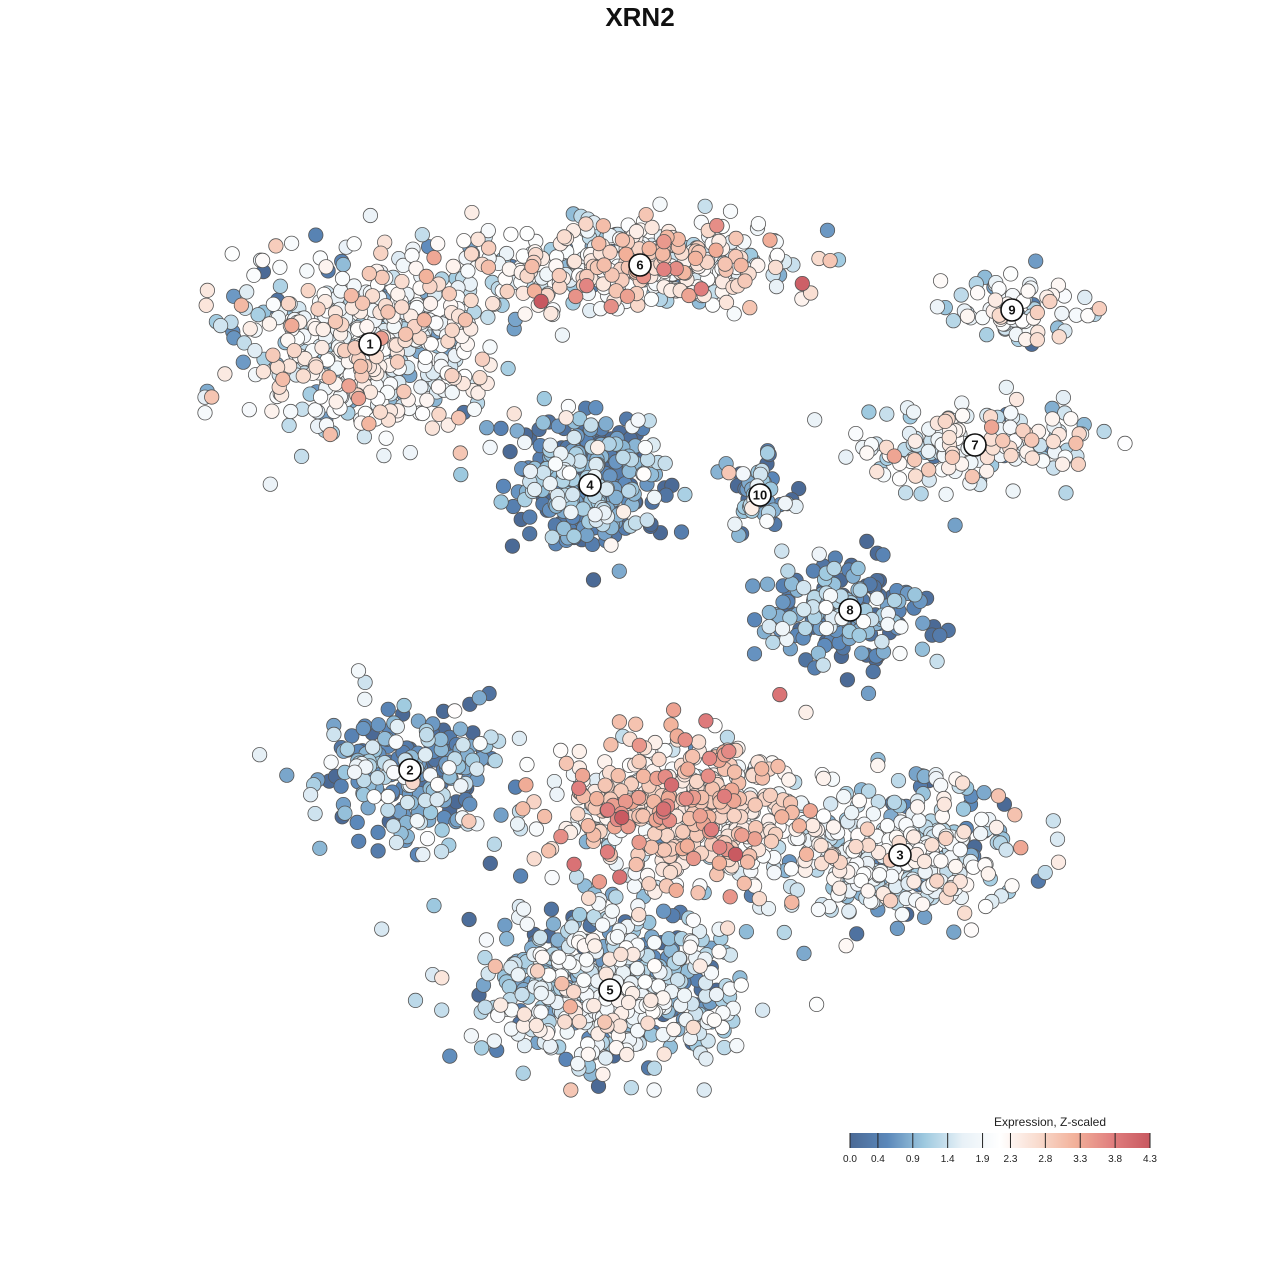 The width and height of the screenshot is (1280, 1280). What do you see at coordinates (409, 770) in the screenshot?
I see `cluster-label-text: 2` at bounding box center [409, 770].